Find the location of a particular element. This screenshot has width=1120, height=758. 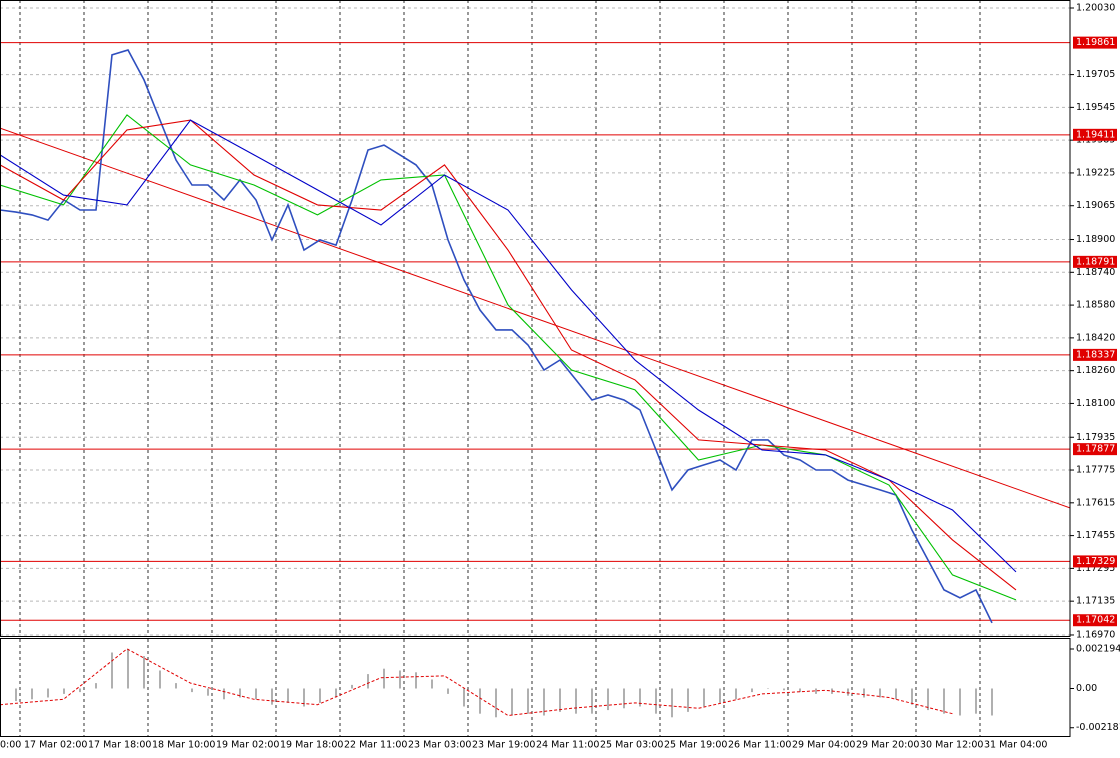

y-tick-label: 1.18580 is located at coordinates (1095, 305).